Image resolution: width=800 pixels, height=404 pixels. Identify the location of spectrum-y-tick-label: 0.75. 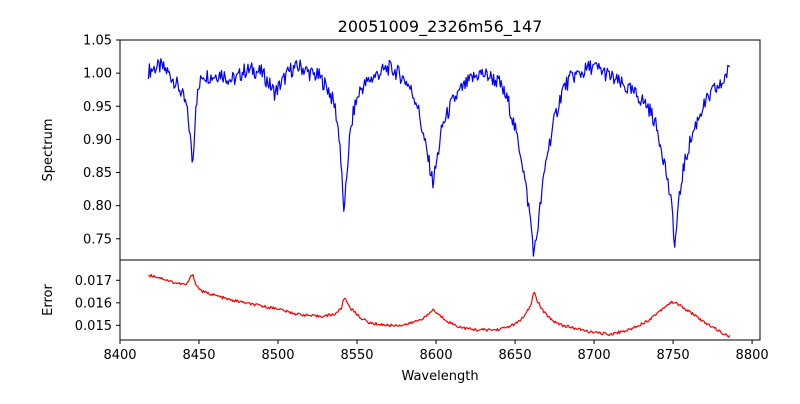
(97, 239).